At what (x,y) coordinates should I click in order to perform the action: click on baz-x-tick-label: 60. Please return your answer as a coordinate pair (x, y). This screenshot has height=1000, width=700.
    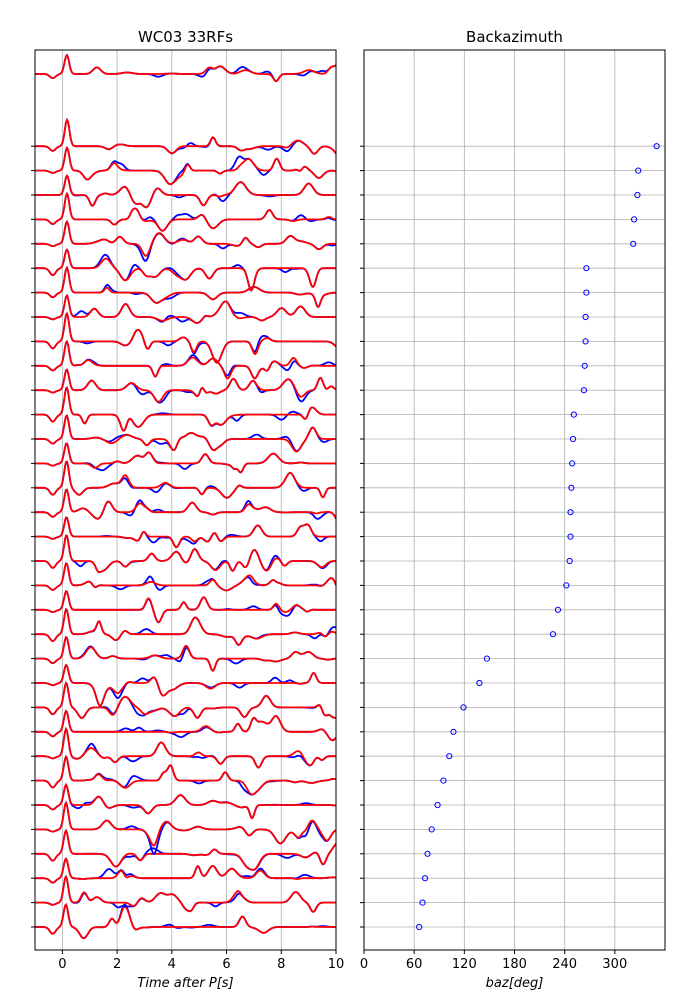
    Looking at the image, I should click on (414, 964).